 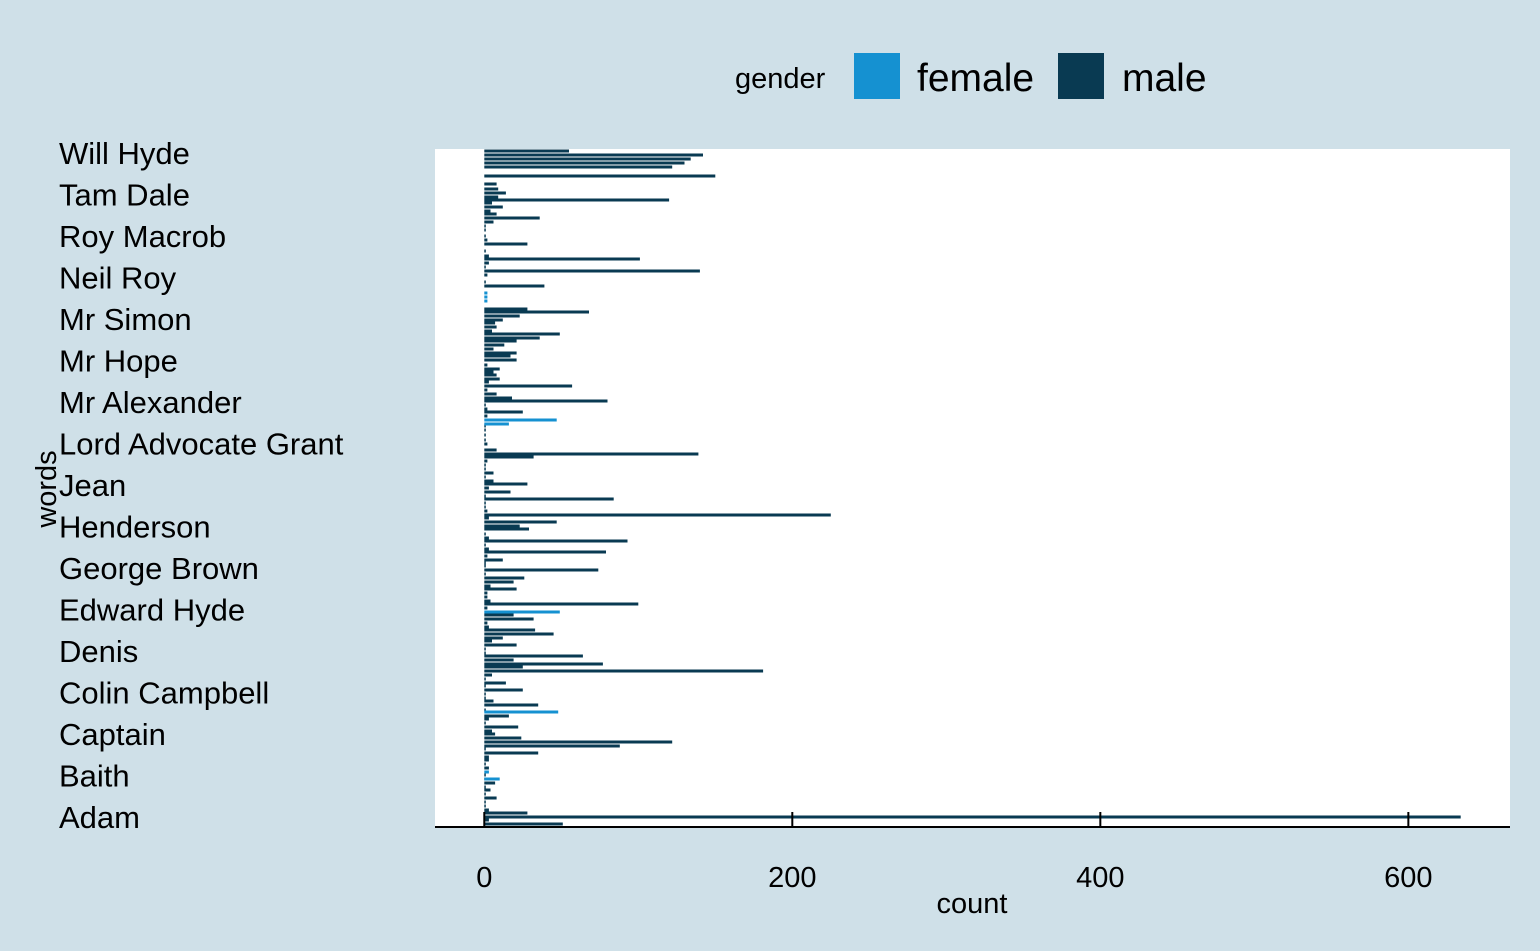 What do you see at coordinates (954, 853) in the screenshot?
I see `x-ticks: 0 200 400 600` at bounding box center [954, 853].